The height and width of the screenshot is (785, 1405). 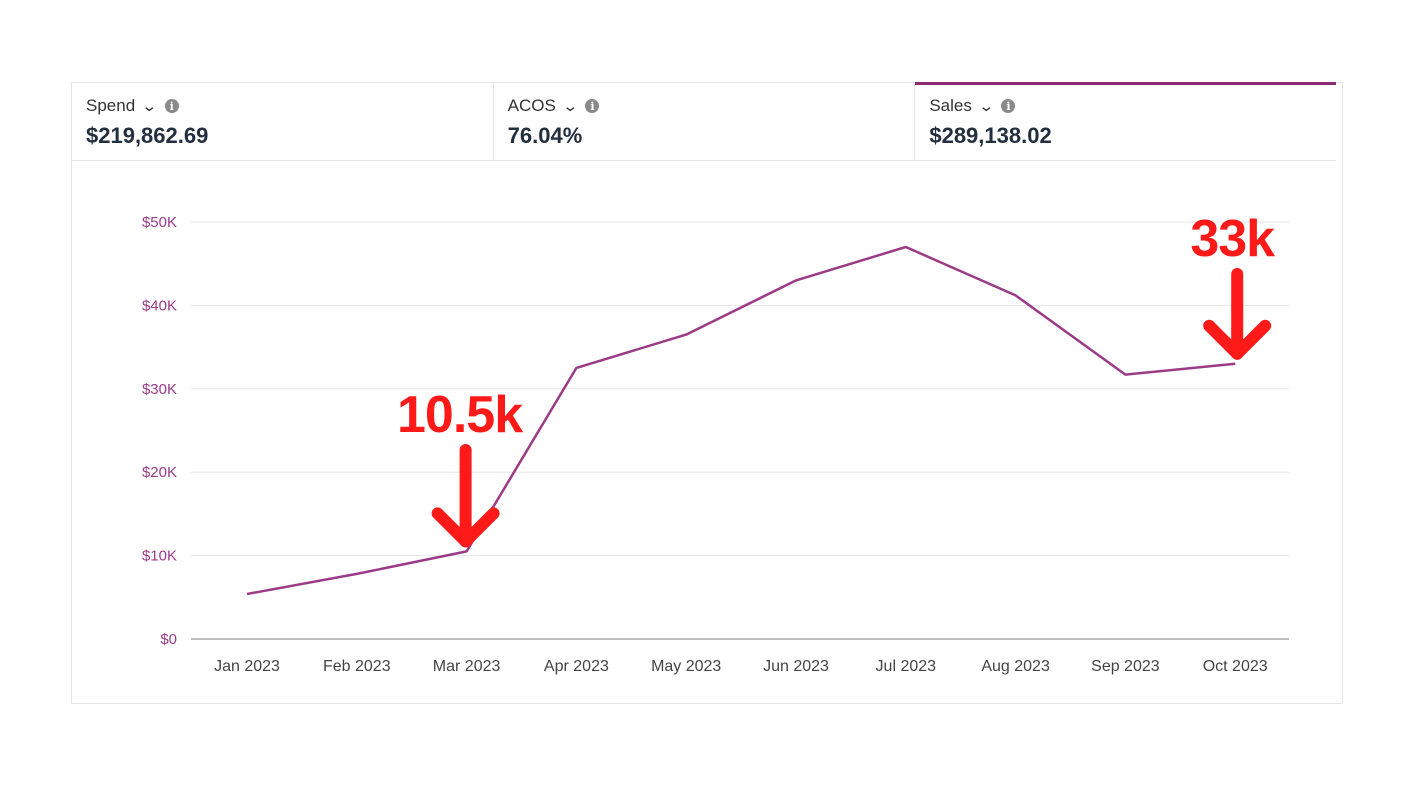 What do you see at coordinates (990, 135) in the screenshot?
I see `metric-value: $289,138.02` at bounding box center [990, 135].